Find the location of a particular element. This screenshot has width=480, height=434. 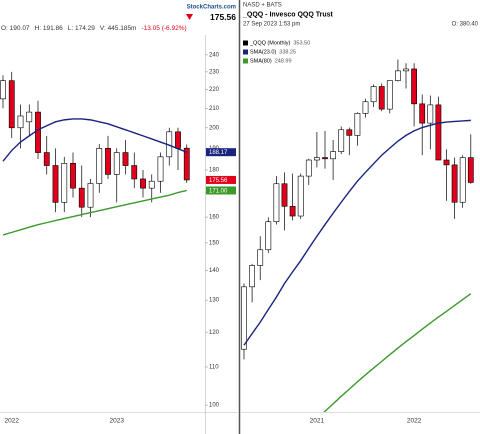

exchange: NASD + BATS is located at coordinates (262, 6).